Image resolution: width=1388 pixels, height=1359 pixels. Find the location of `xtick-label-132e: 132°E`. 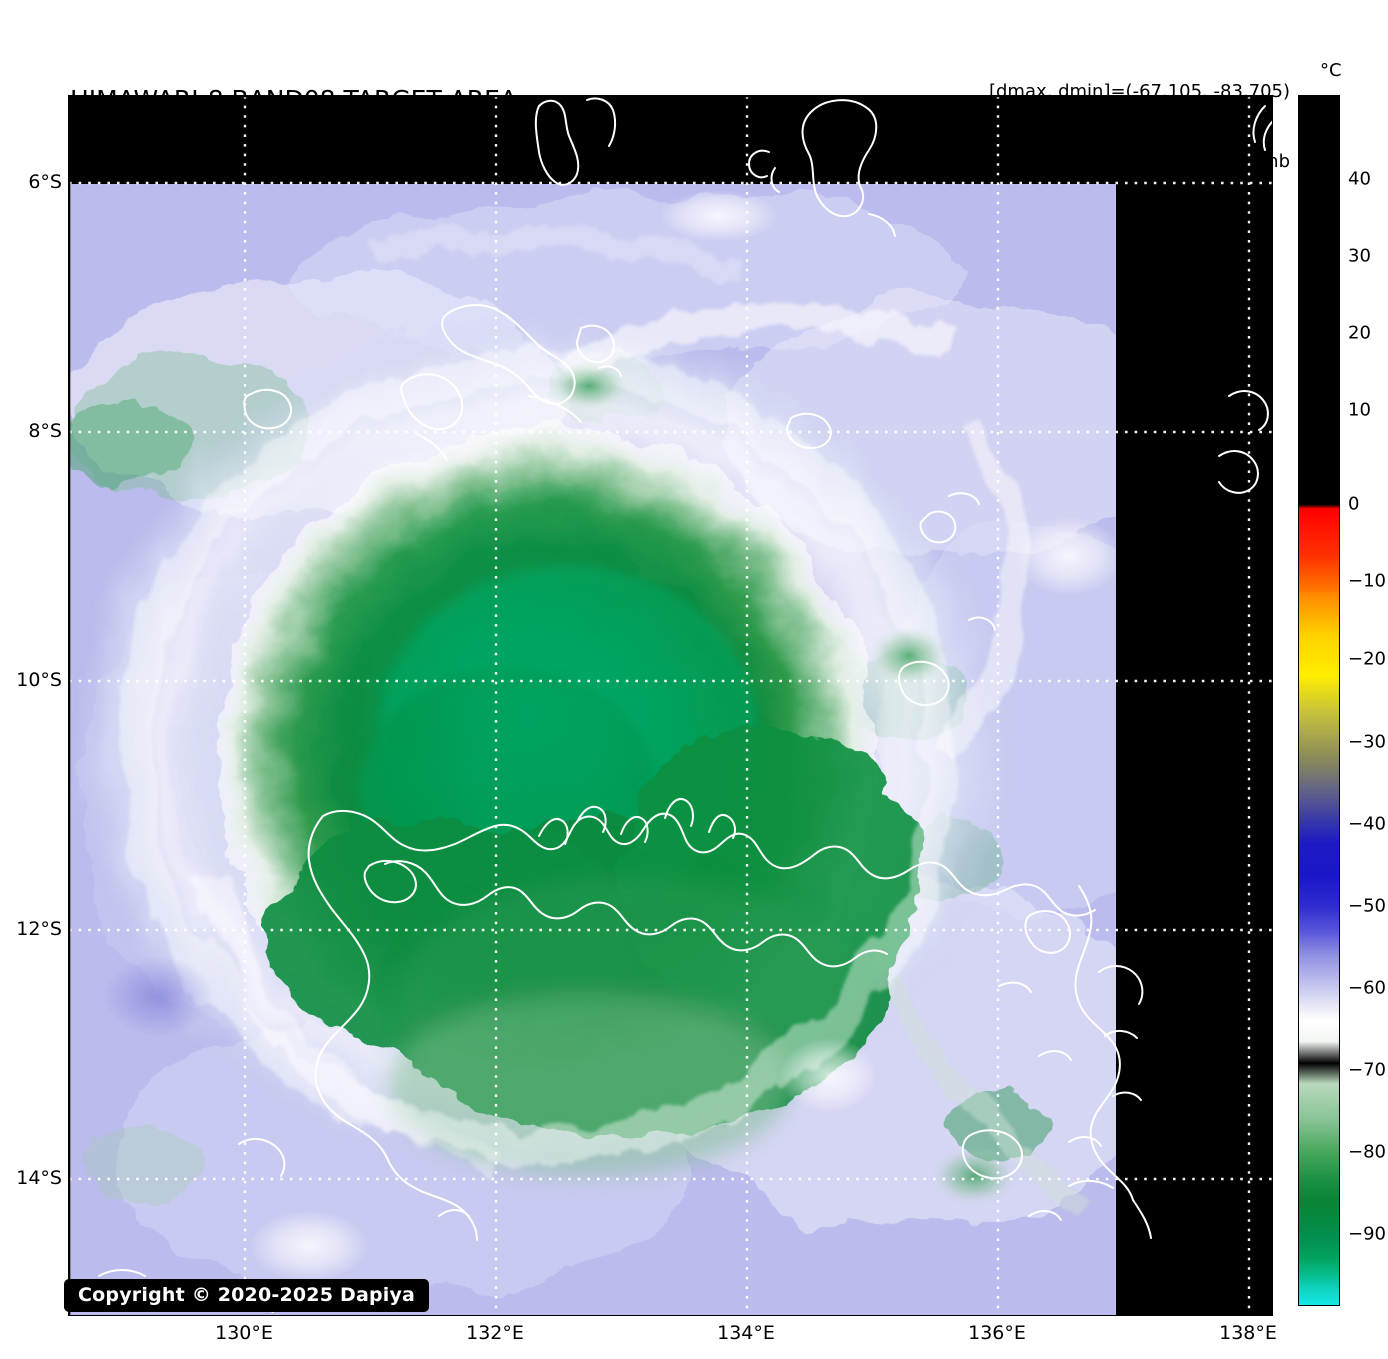

xtick-label-132e: 132°E is located at coordinates (495, 1333).